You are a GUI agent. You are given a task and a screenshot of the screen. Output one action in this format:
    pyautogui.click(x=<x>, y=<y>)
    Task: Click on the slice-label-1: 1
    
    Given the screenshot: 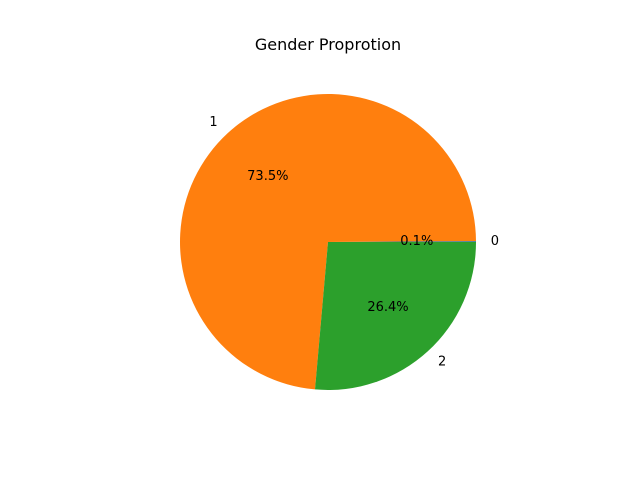 What is the action you would take?
    pyautogui.click(x=213, y=122)
    